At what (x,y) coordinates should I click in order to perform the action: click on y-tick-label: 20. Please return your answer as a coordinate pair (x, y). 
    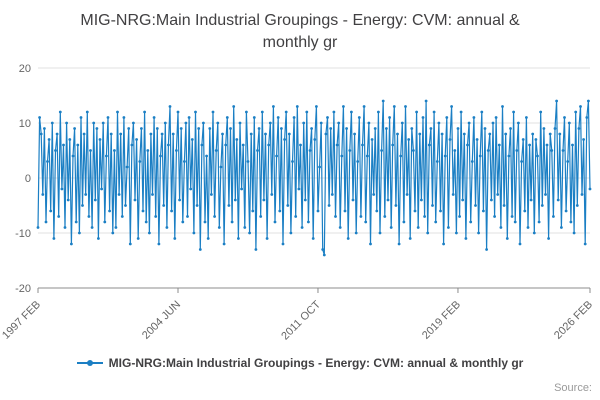
    Looking at the image, I should click on (25, 69).